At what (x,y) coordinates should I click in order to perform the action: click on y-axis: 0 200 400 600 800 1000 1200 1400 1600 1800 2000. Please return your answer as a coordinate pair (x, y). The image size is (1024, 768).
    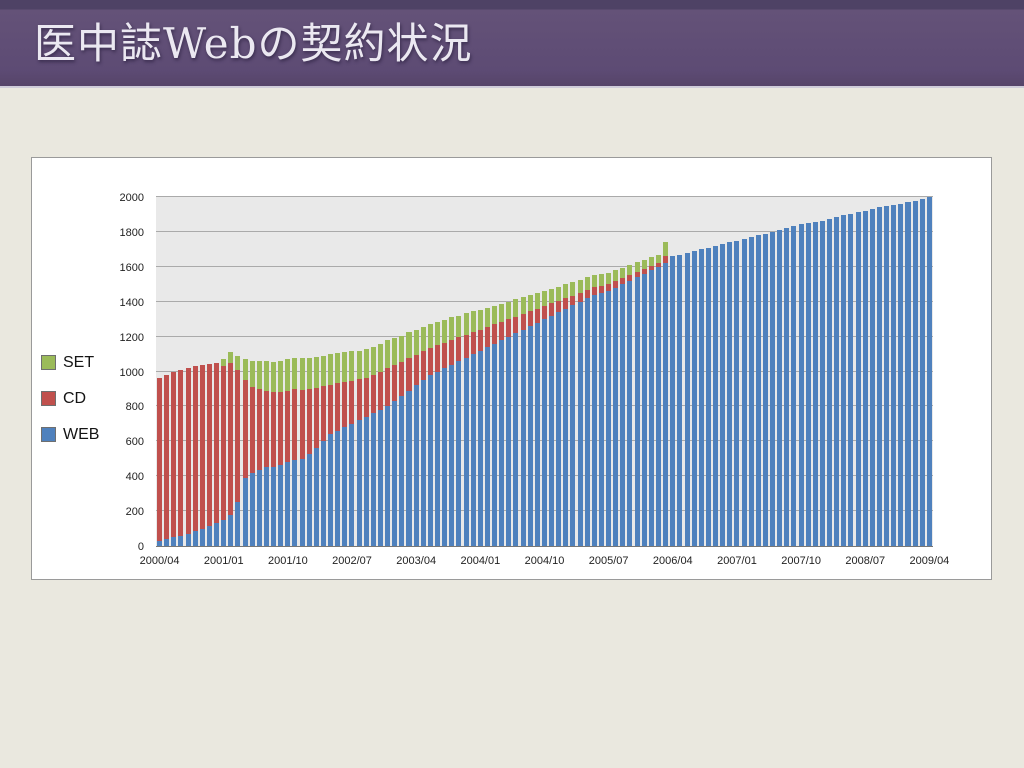
    Looking at the image, I should click on (91, 372).